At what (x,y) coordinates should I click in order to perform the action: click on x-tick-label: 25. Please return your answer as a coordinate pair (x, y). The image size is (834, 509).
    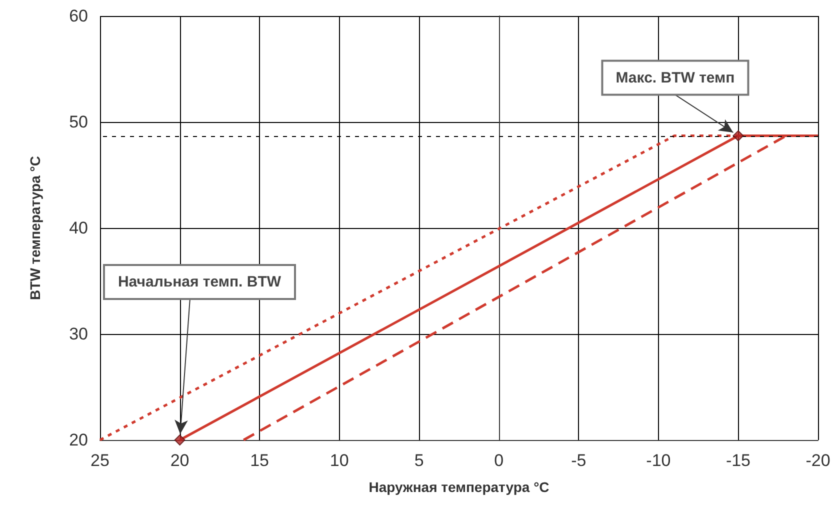
    Looking at the image, I should click on (100, 460).